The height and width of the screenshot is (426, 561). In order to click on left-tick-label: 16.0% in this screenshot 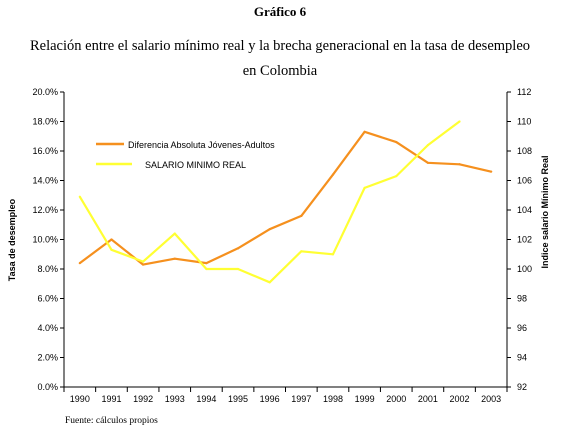, I will do `click(45, 151)`.